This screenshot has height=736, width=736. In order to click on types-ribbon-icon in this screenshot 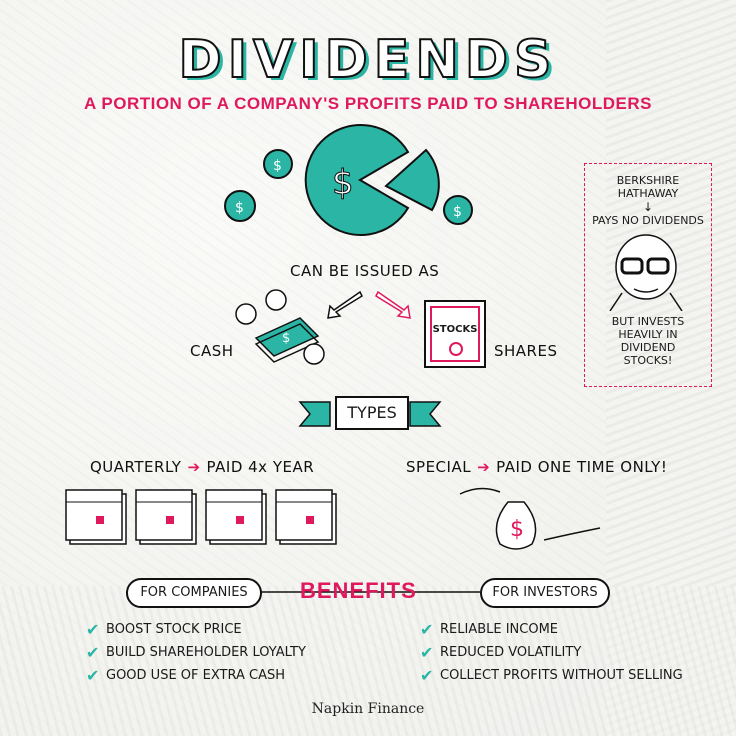, I will do `click(370, 414)`.